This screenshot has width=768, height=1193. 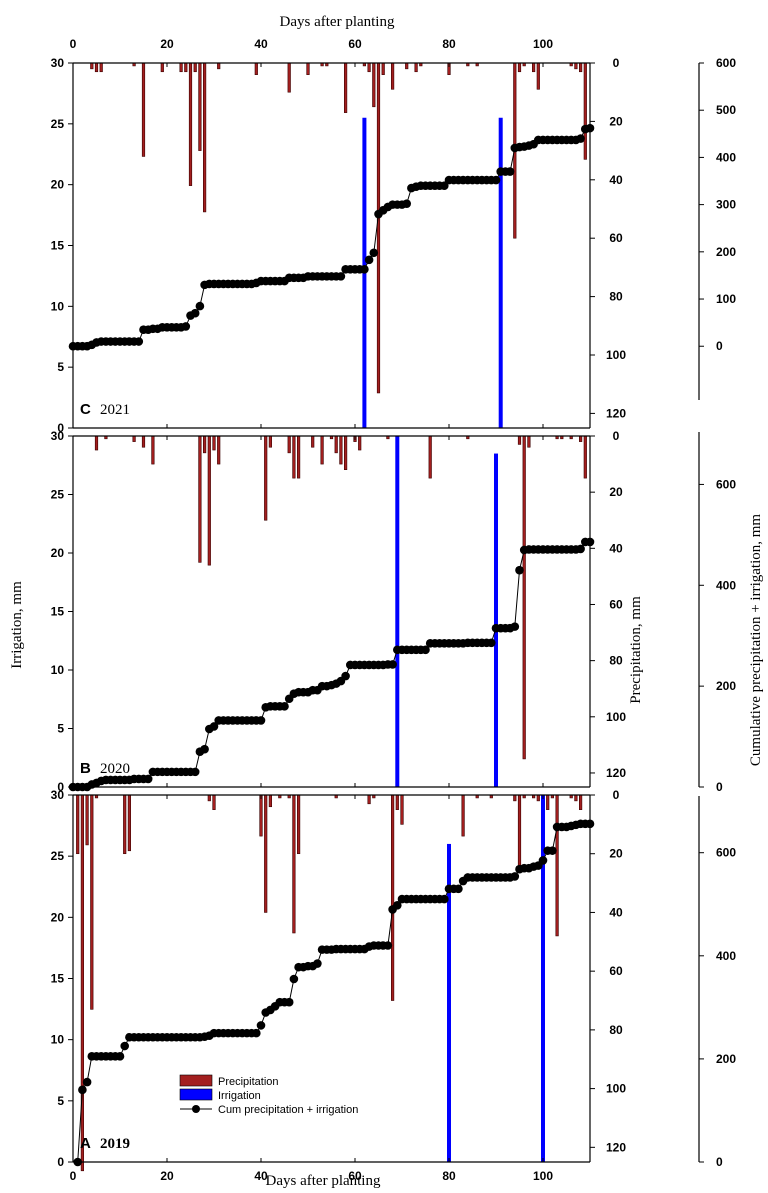 I want to click on precipitation-tick-label: 100, so click(x=616, y=717).